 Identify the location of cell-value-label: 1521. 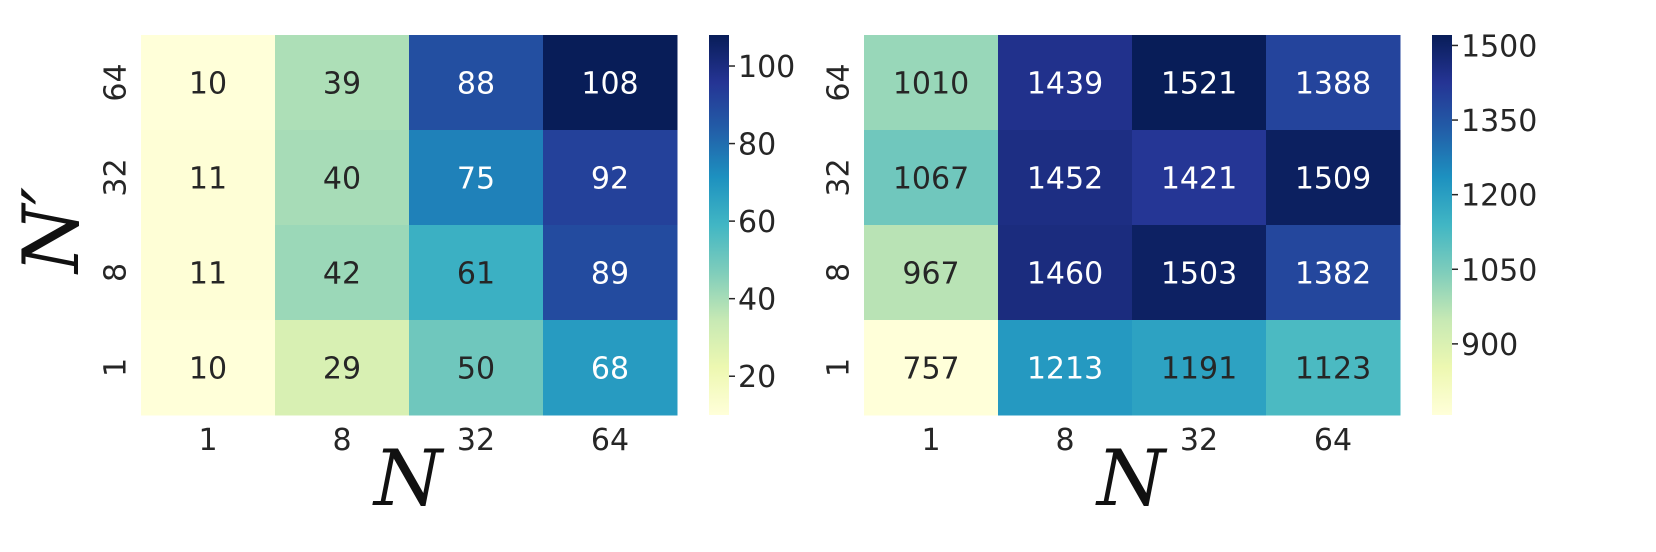
(1199, 84).